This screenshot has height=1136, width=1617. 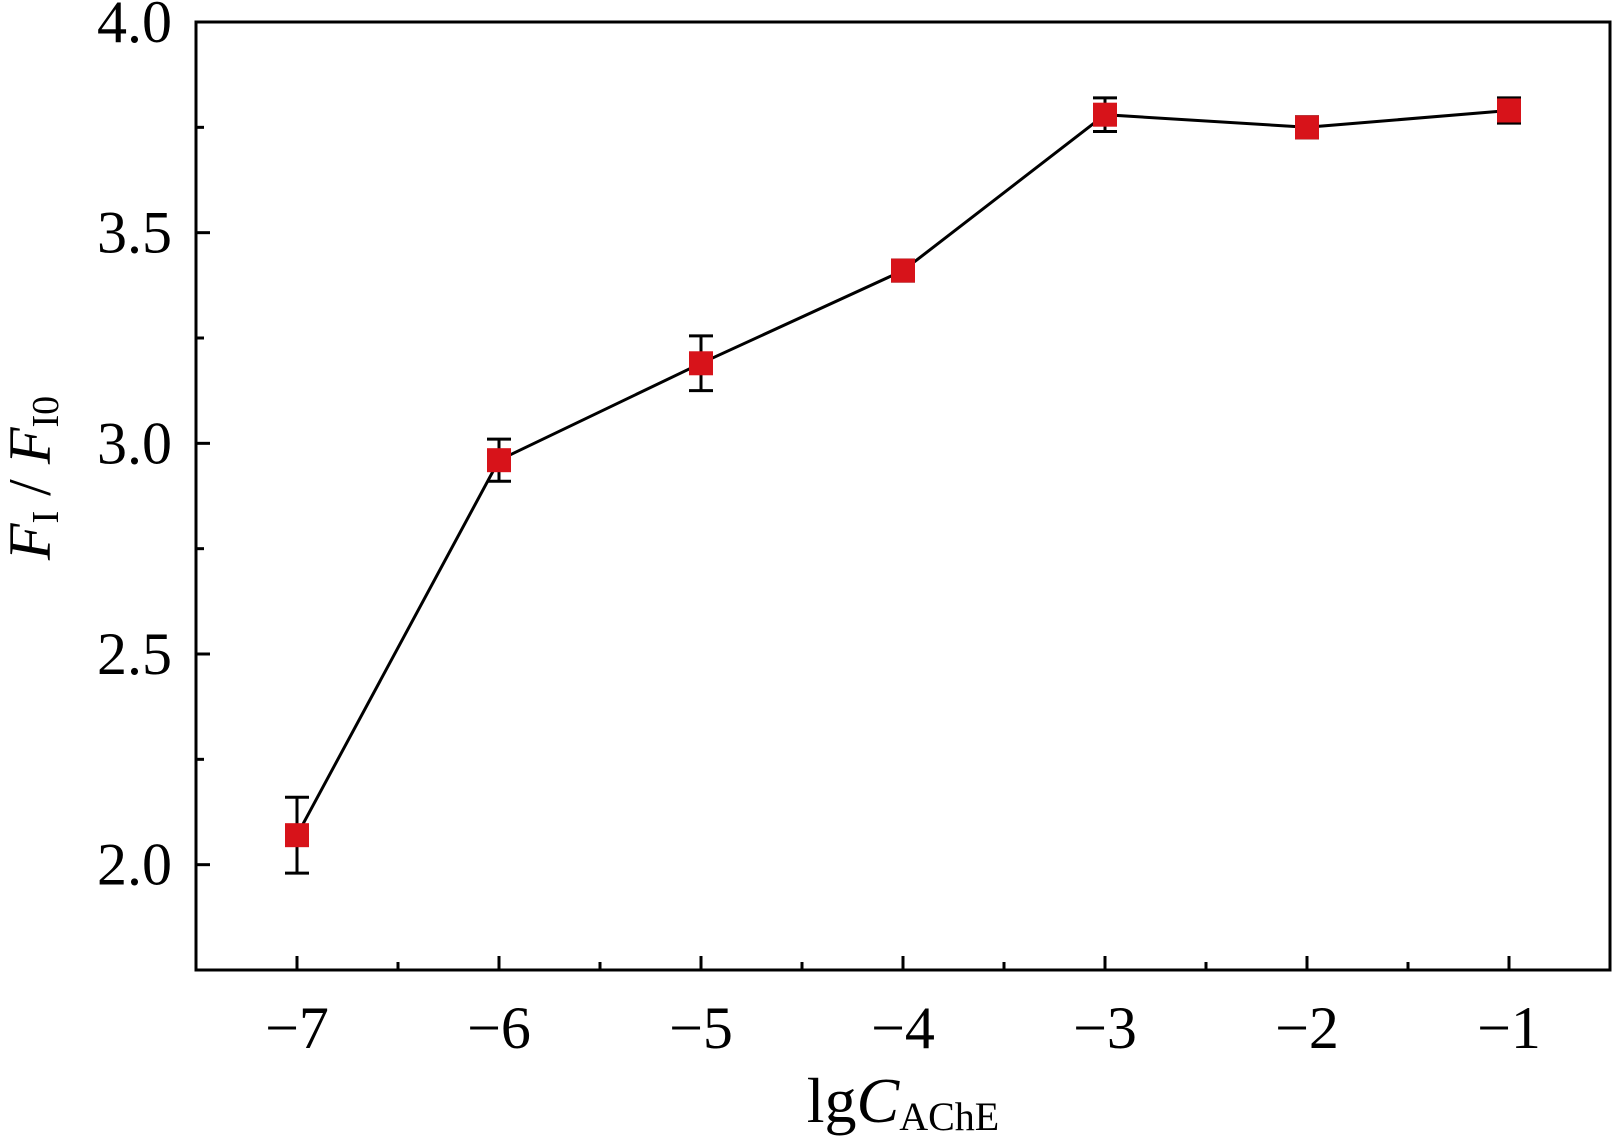 What do you see at coordinates (134, 865) in the screenshot?
I see `y-tick-label: 2.0` at bounding box center [134, 865].